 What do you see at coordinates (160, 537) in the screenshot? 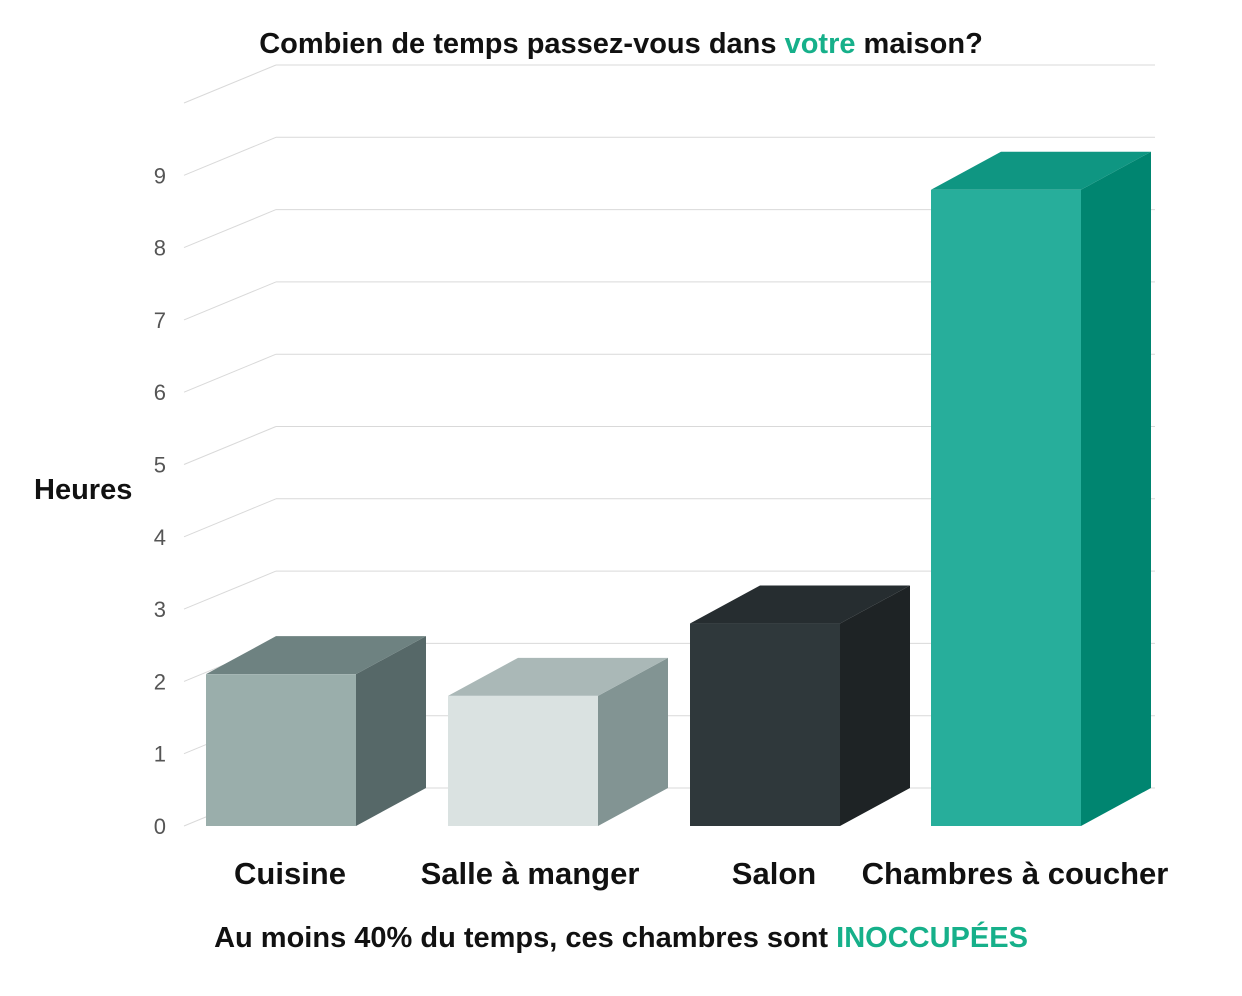
I see `y-tick-label: 4` at bounding box center [160, 537].